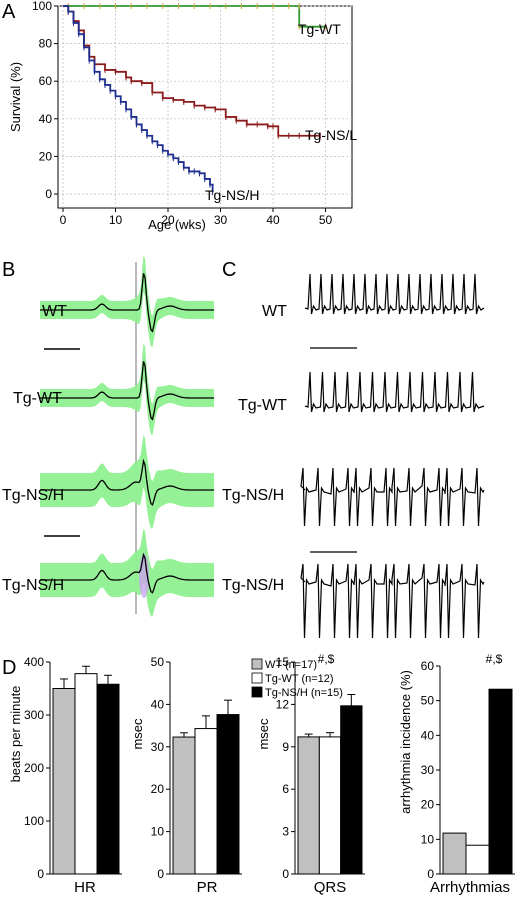 This screenshot has height=898, width=520. What do you see at coordinates (285, 832) in the screenshot?
I see `qrs-ytick-label: 3` at bounding box center [285, 832].